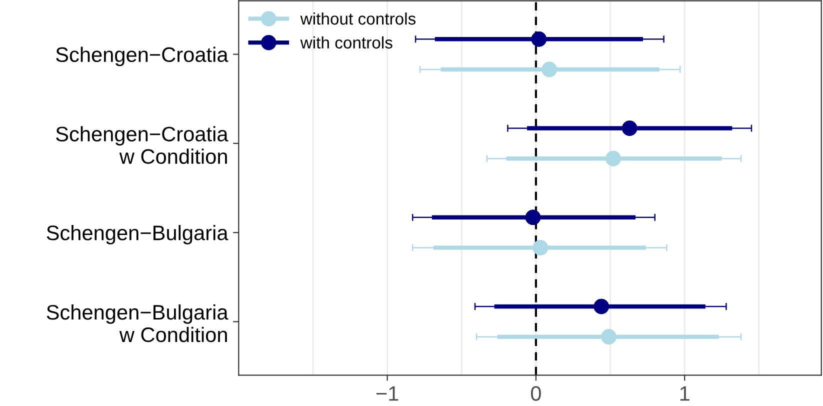  I want to click on x-tick-label: −1, so click(387, 393).